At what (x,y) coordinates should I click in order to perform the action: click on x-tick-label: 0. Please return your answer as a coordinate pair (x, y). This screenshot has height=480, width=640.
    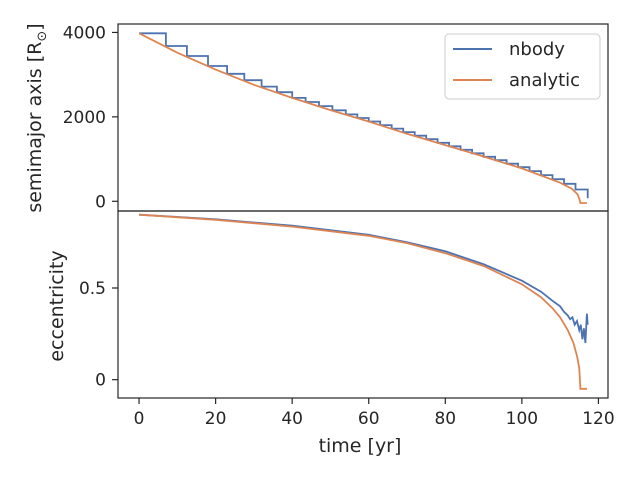
    Looking at the image, I should click on (139, 419).